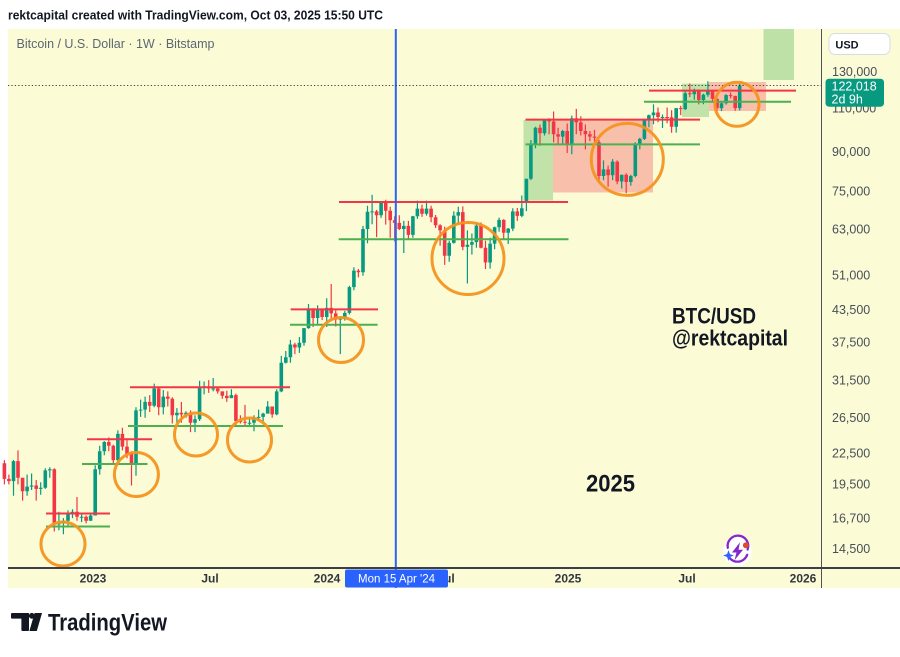 The height and width of the screenshot is (657, 900). What do you see at coordinates (327, 579) in the screenshot?
I see `svg-text: 2024` at bounding box center [327, 579].